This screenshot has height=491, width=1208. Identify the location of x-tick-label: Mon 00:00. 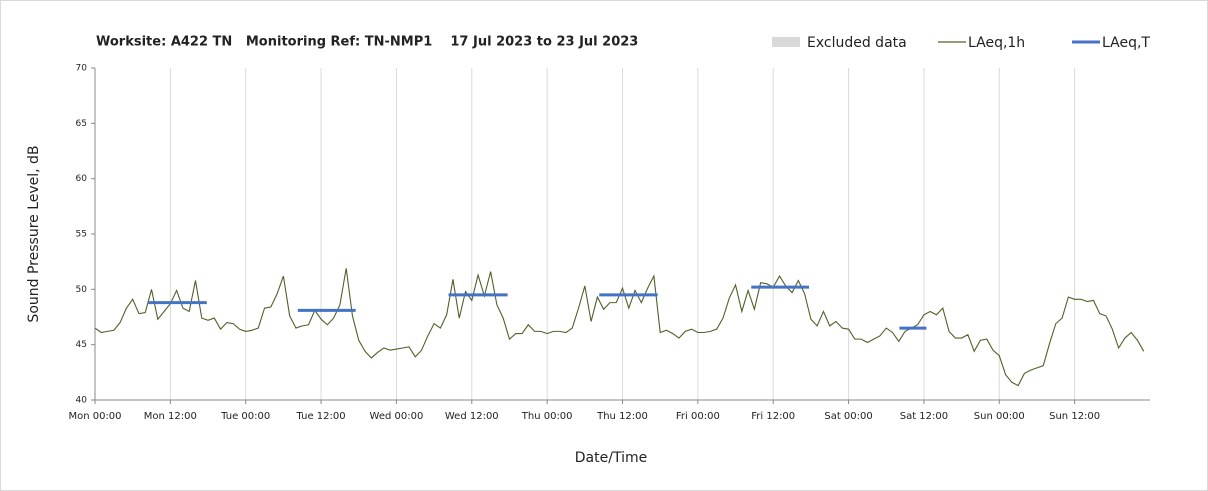
(94, 416).